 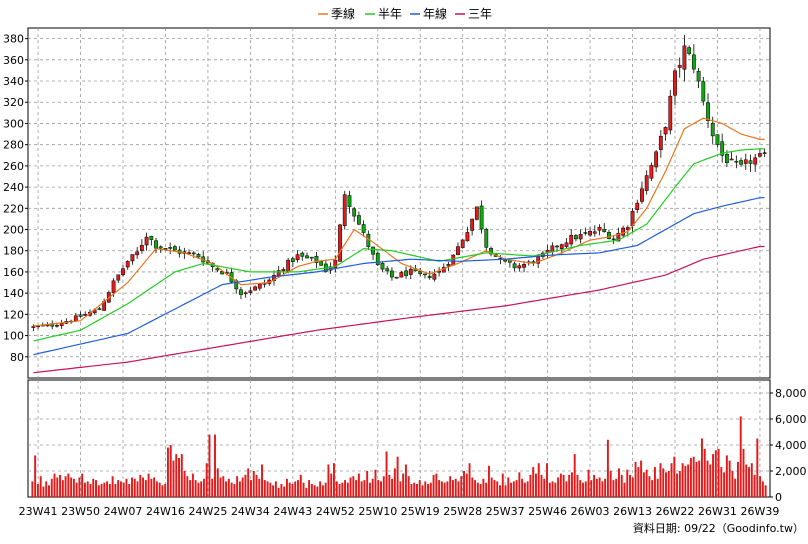 What do you see at coordinates (435, 13) in the screenshot?
I see `legend-label-2: 年線` at bounding box center [435, 13].